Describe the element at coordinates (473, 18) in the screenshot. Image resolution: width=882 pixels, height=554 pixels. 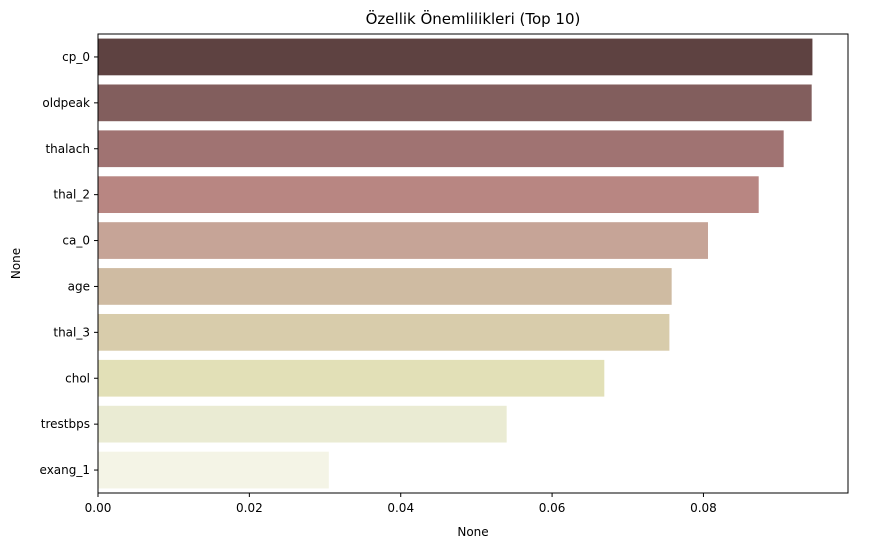
I see `chart-title: Özellik Önemlilikleri (Top 10)` at that location.